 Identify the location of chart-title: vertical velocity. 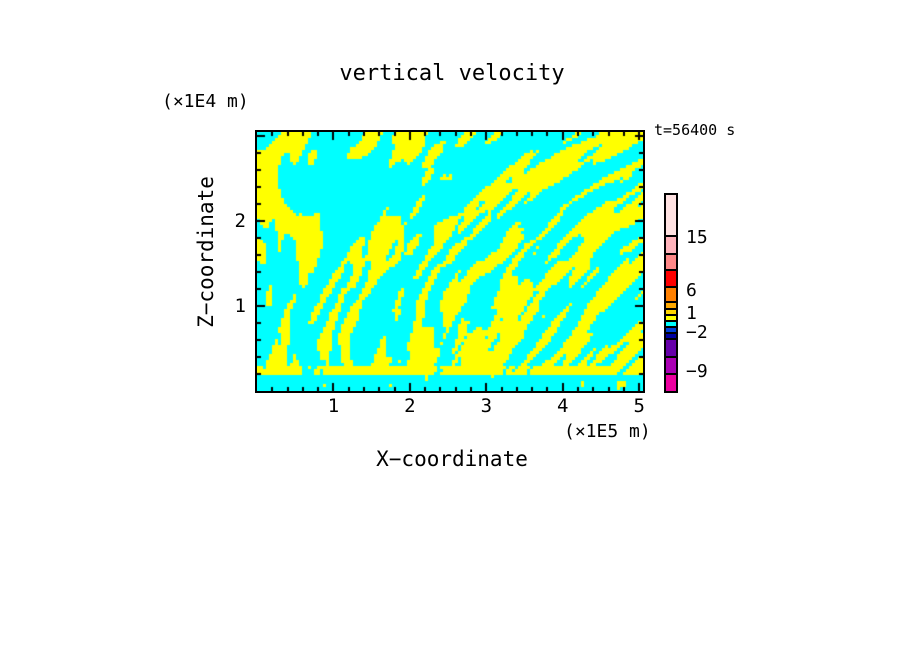
(452, 73).